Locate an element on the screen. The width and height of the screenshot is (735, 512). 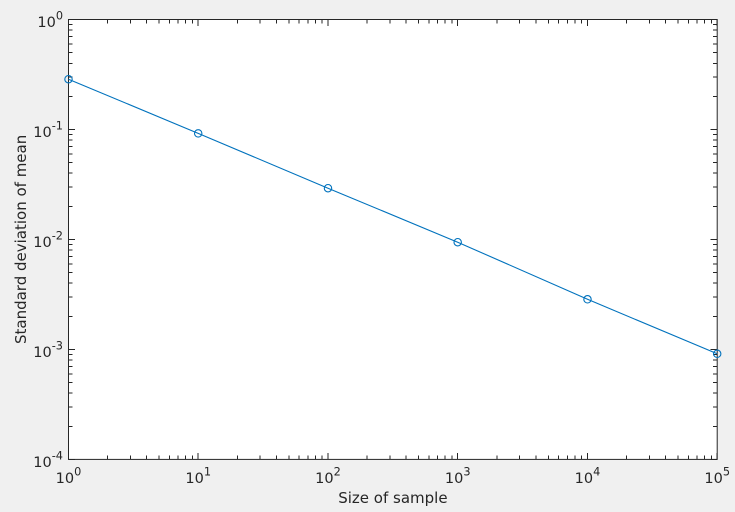
svg-text: Size of sample is located at coordinates (392, 498).